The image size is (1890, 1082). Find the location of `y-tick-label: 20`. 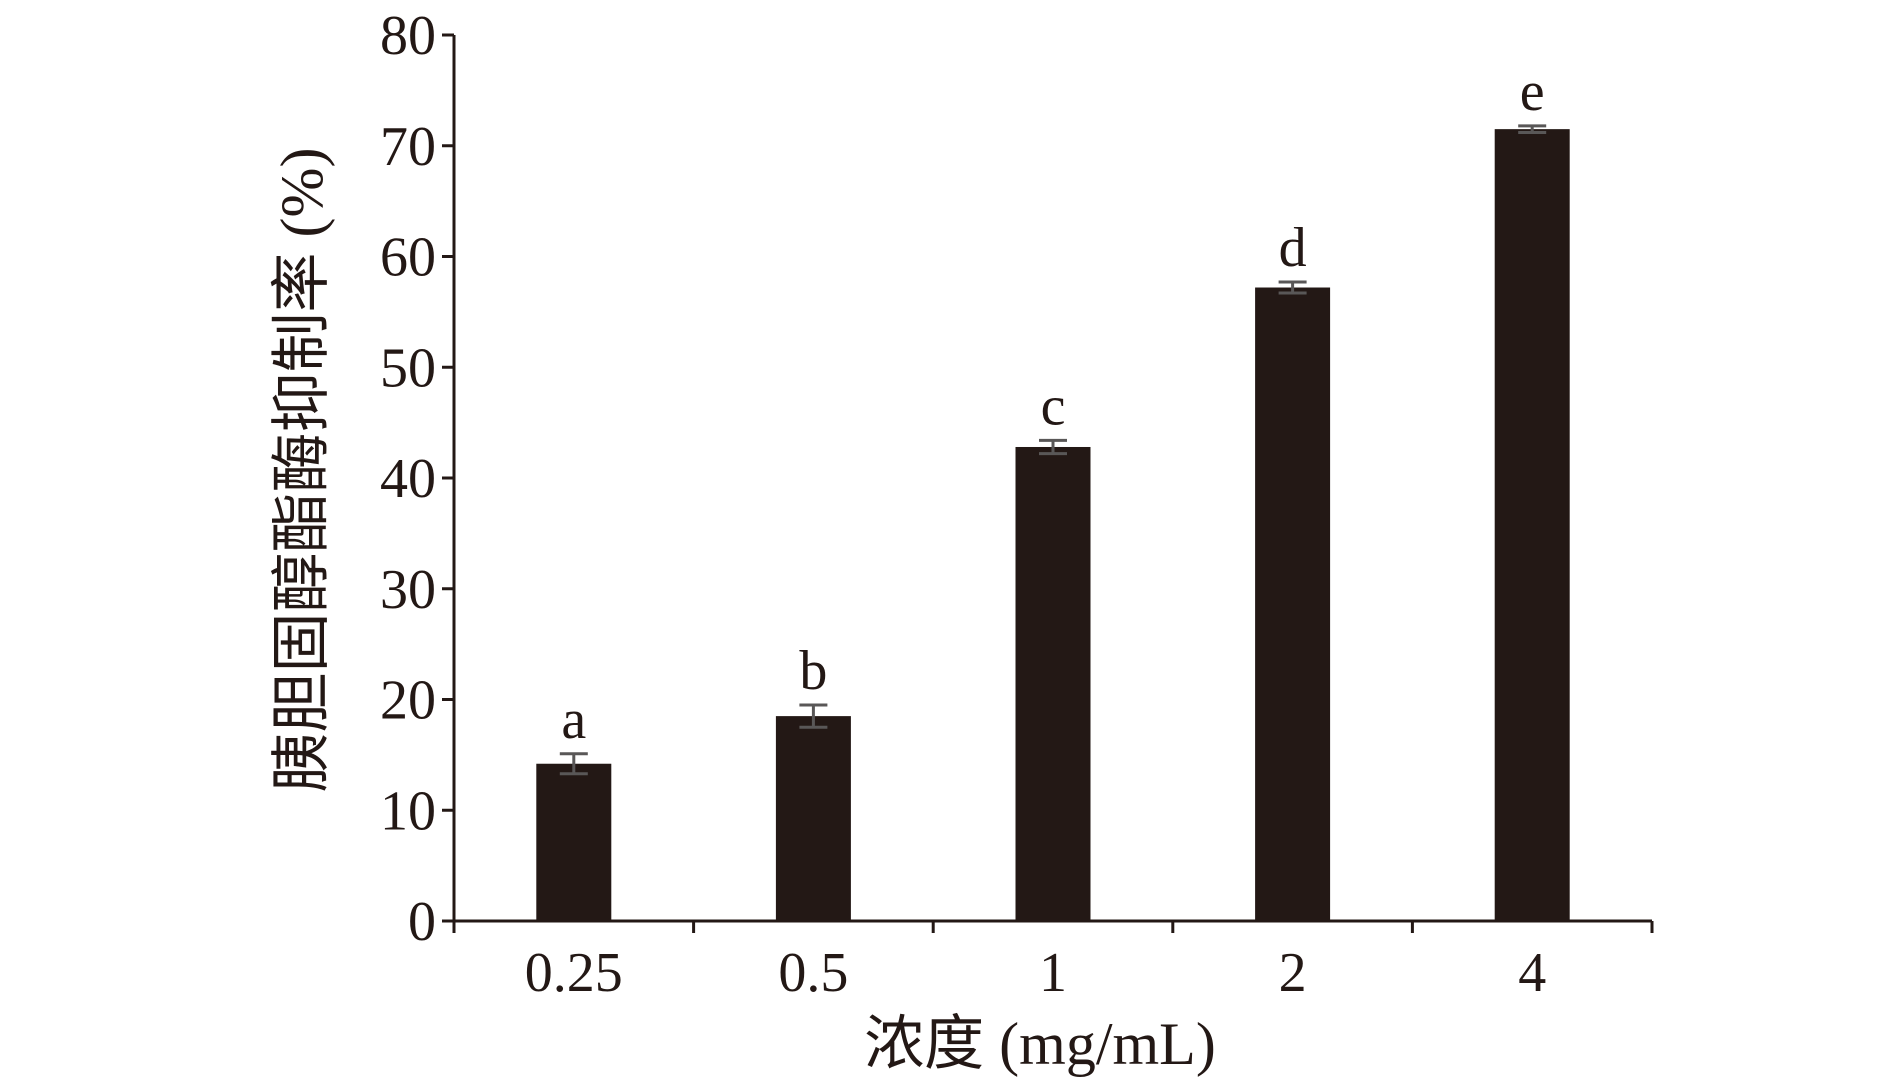

y-tick-label: 20 is located at coordinates (408, 701).